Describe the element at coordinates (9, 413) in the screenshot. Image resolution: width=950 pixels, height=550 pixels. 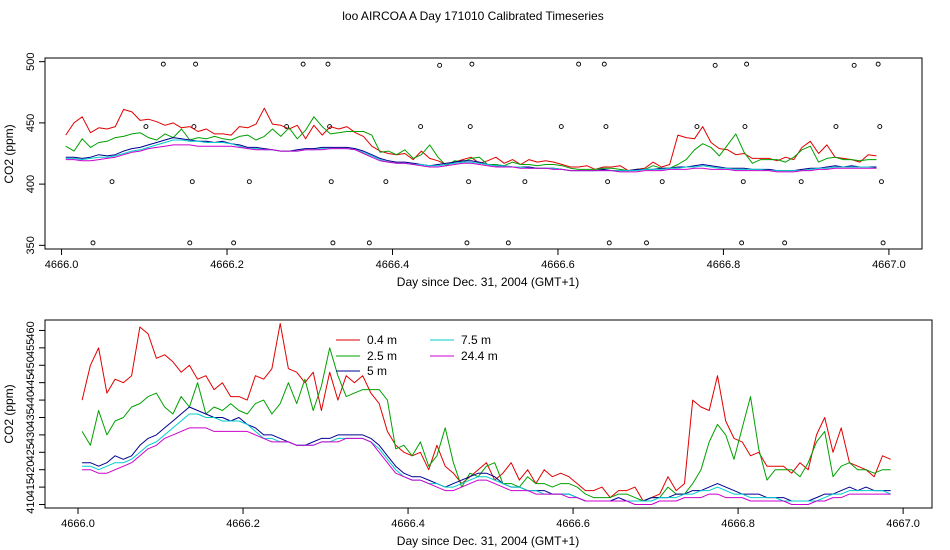
I see `bottom-y-axis-label: CO2 (ppm)` at that location.